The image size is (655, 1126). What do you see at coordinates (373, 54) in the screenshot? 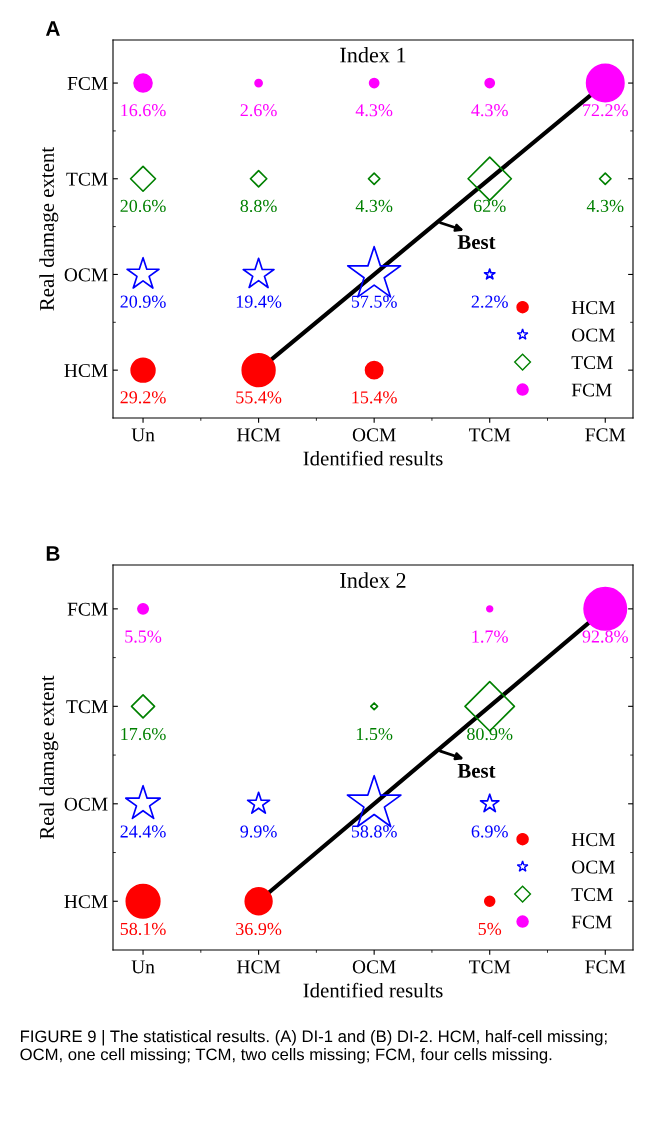
I see `text: Index 1` at bounding box center [373, 54].